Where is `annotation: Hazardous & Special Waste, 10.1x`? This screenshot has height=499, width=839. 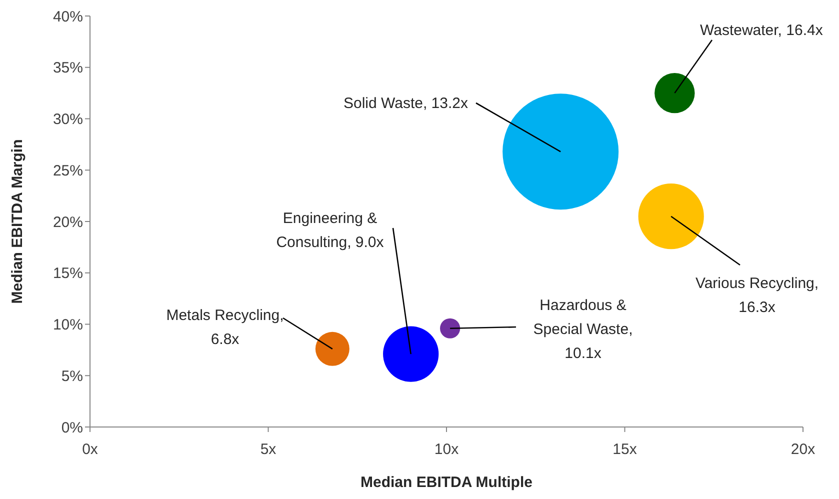 annotation: Hazardous & Special Waste, 10.1x is located at coordinates (583, 329).